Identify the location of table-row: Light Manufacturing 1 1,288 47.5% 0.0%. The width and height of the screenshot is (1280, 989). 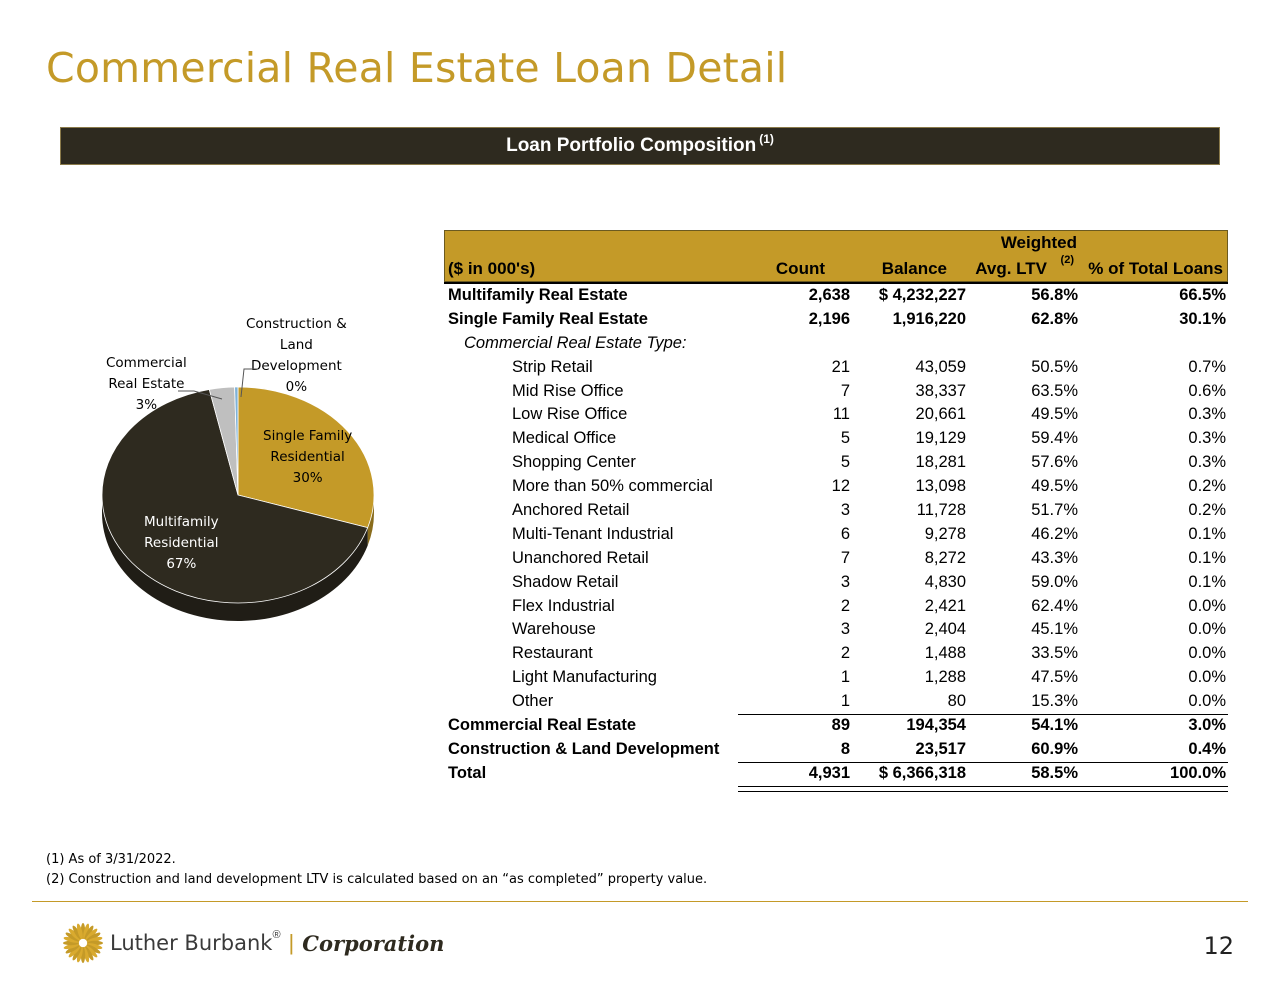
(869, 677).